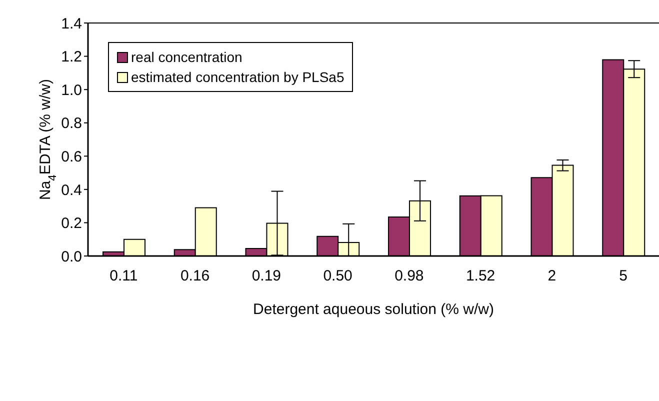 The height and width of the screenshot is (401, 659). I want to click on x-tick-label: 0.98, so click(409, 276).